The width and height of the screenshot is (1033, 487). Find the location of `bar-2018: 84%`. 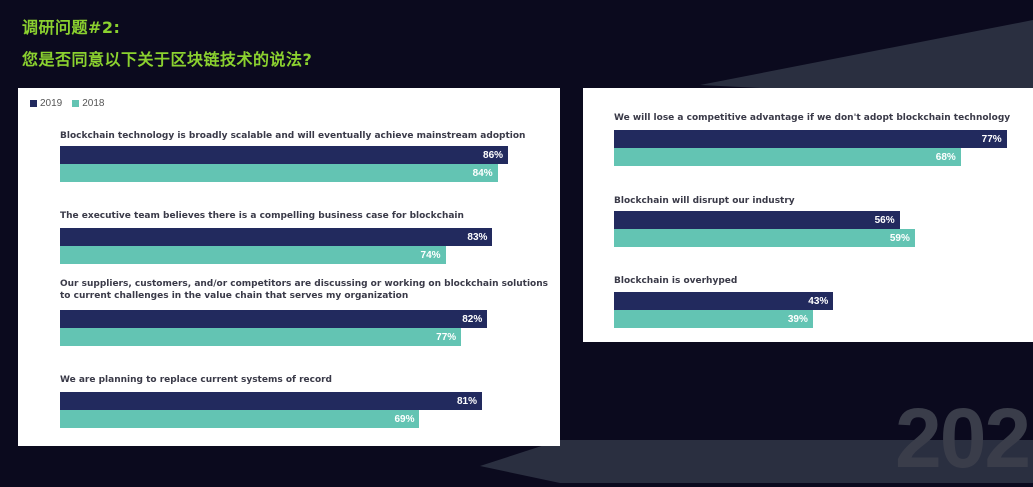

bar-2018: 84% is located at coordinates (279, 173).